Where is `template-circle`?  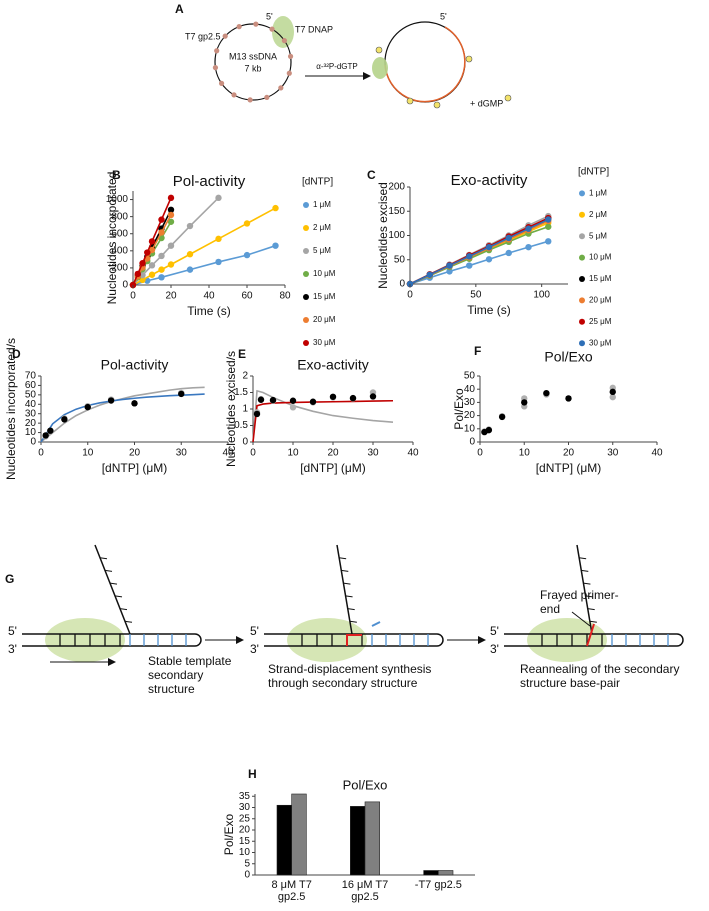 template-circle is located at coordinates (253, 62).